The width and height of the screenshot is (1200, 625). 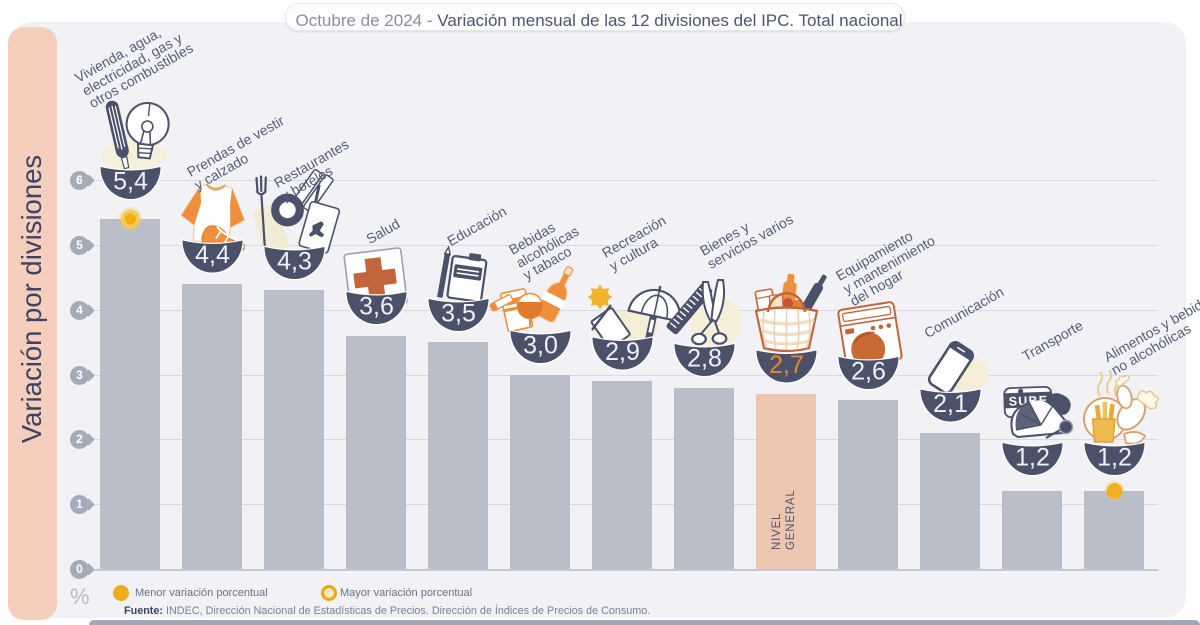 I want to click on svg-text: 4,4, so click(x=212, y=255).